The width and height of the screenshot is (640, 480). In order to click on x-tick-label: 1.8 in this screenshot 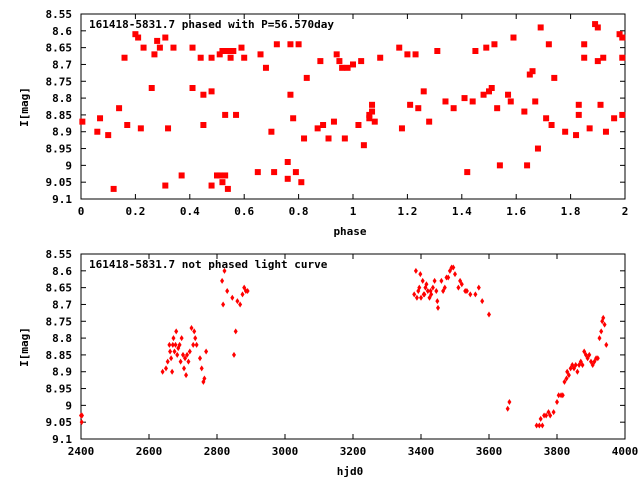, I will do `click(571, 211)`.